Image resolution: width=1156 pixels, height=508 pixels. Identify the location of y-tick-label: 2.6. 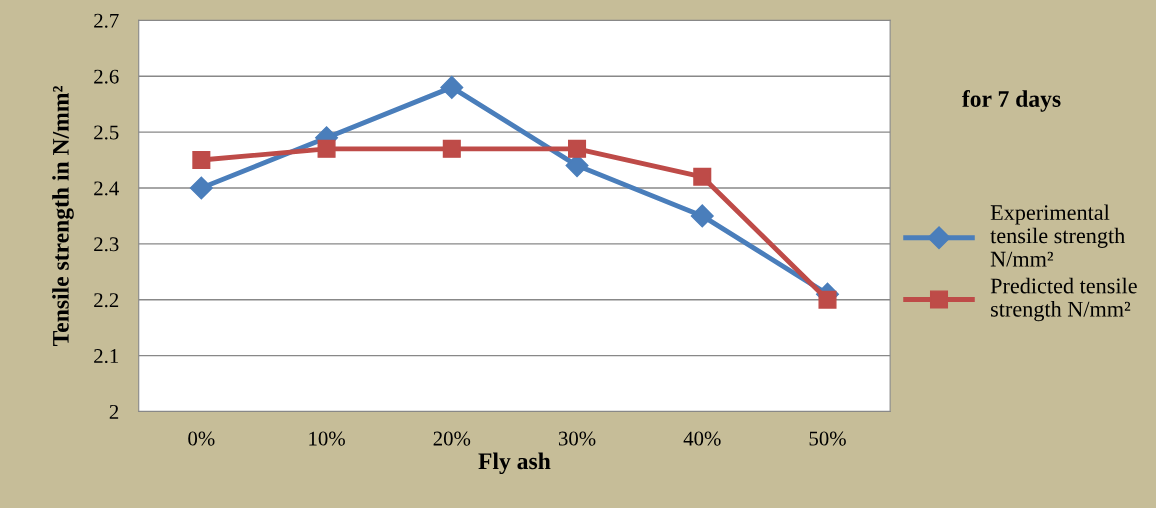
(106, 76).